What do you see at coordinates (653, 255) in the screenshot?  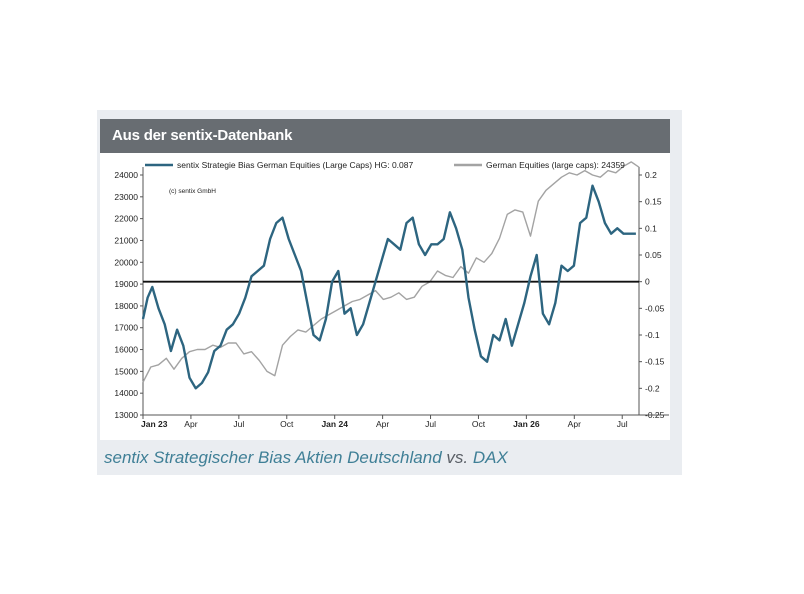 I see `y-right-tick-label: 0.05` at bounding box center [653, 255].